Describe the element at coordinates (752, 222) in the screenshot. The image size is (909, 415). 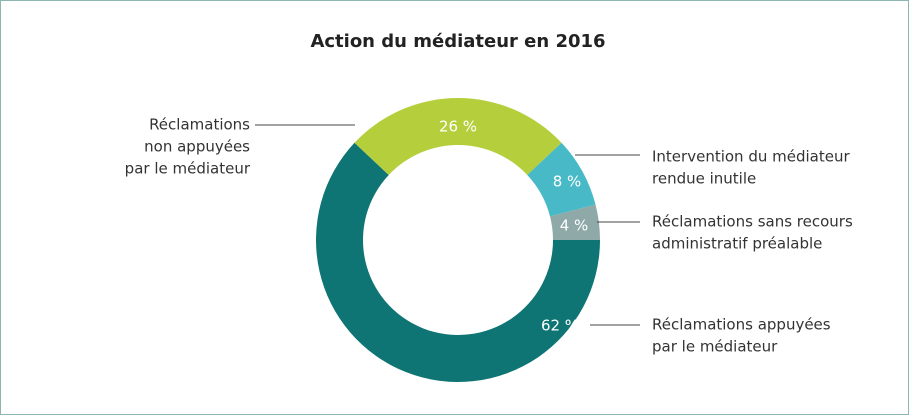
I see `slice-label: Réclamations sans recours` at that location.